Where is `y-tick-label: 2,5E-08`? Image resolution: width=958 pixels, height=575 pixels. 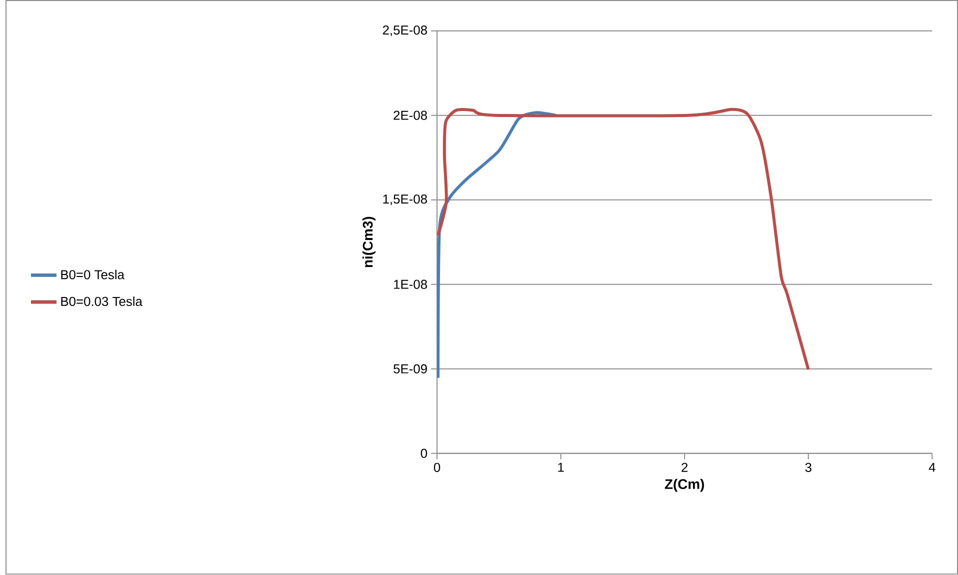 y-tick-label: 2,5E-08 is located at coordinates (404, 31).